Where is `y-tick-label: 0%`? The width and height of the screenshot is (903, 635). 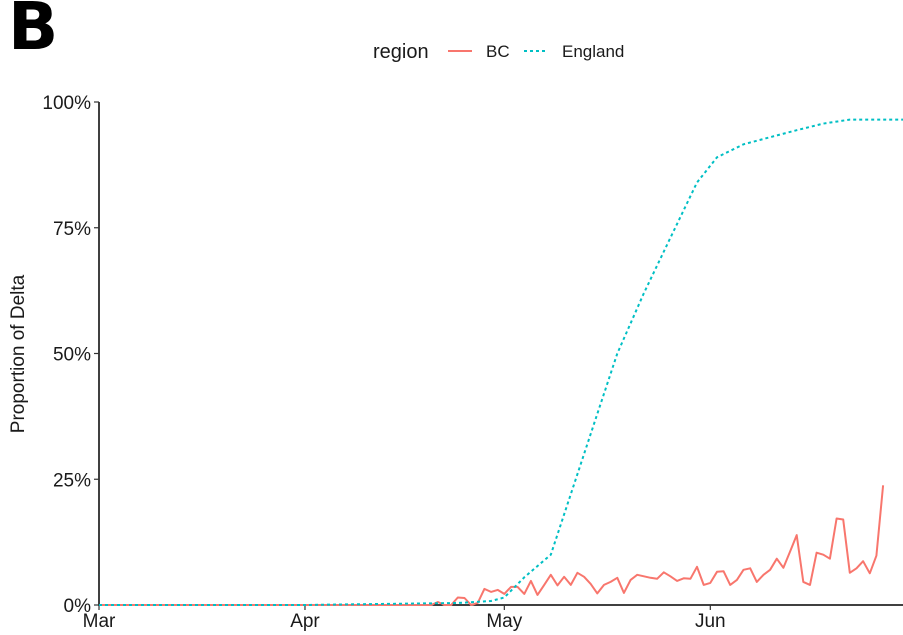
y-tick-label: 0% is located at coordinates (78, 606).